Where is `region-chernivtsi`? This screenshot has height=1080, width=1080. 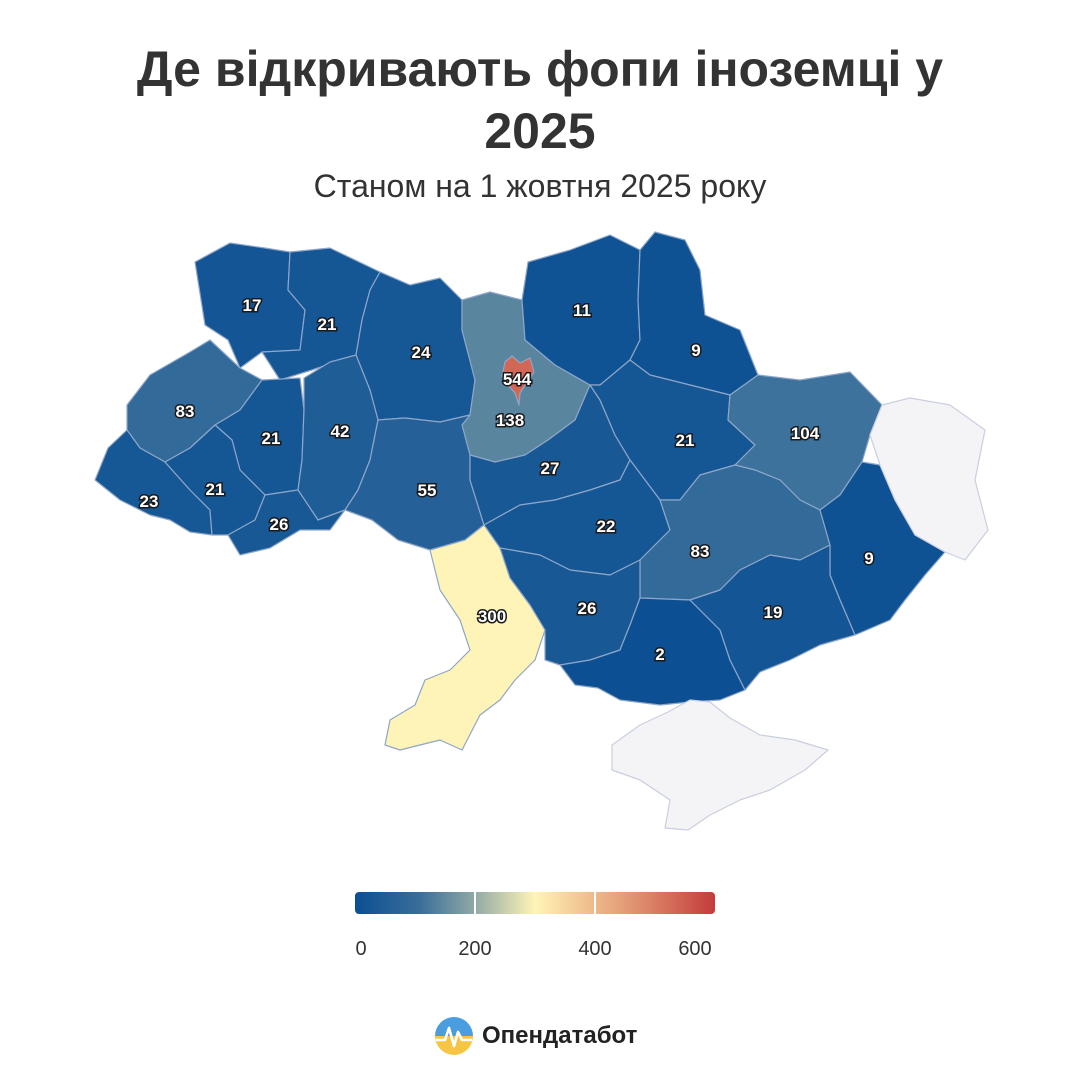
region-chernivtsi is located at coordinates (286, 522).